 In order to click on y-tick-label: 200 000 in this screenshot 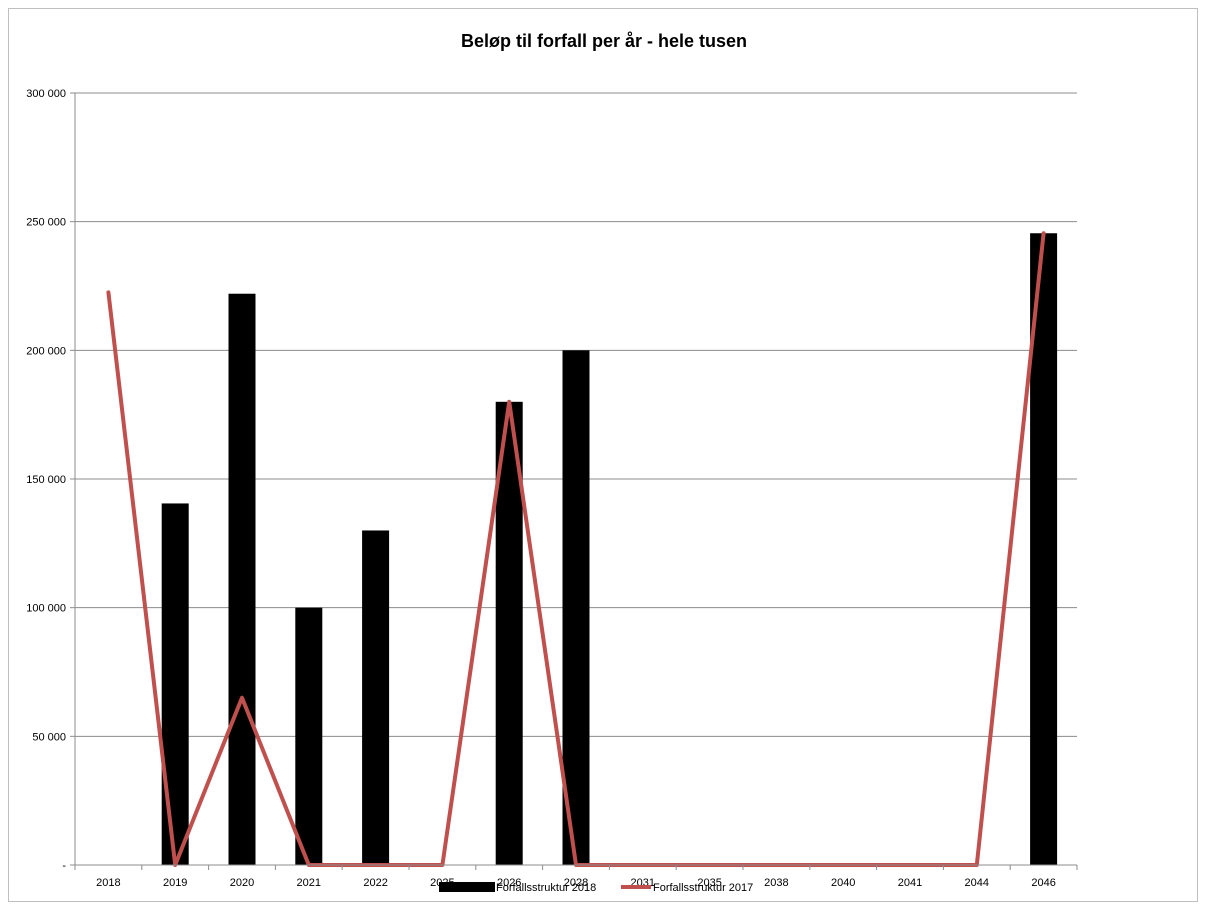, I will do `click(46, 351)`.